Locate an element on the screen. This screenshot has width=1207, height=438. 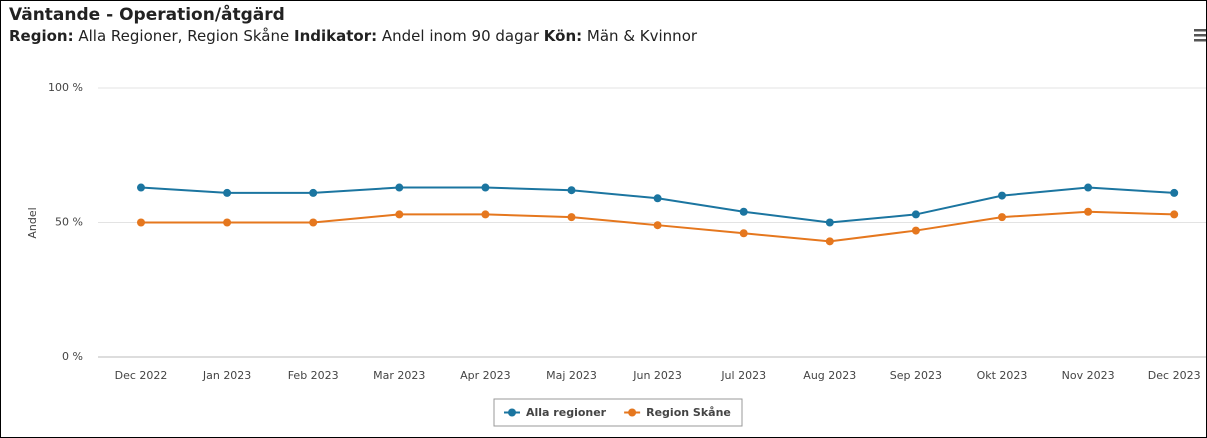
series-line is located at coordinates (657, 205).